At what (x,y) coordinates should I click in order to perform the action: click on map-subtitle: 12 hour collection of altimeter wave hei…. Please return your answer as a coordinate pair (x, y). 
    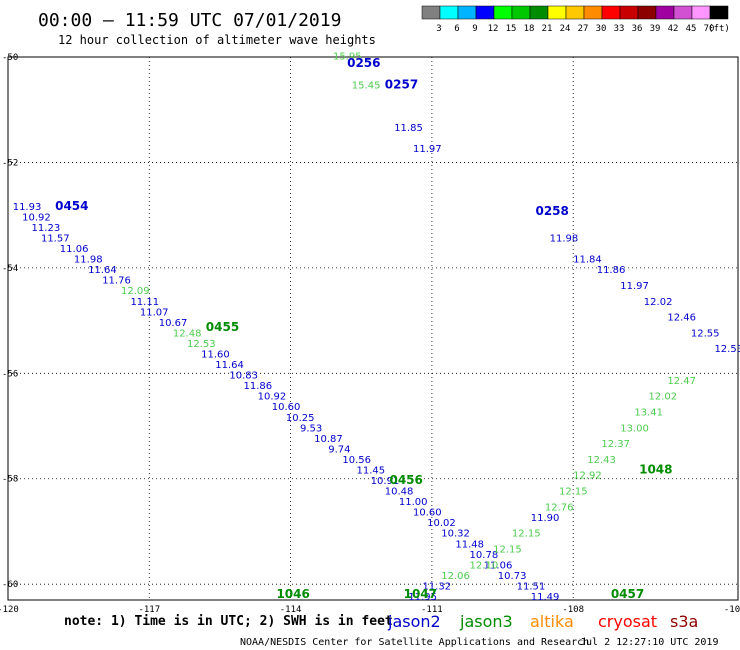
    Looking at the image, I should click on (217, 40).